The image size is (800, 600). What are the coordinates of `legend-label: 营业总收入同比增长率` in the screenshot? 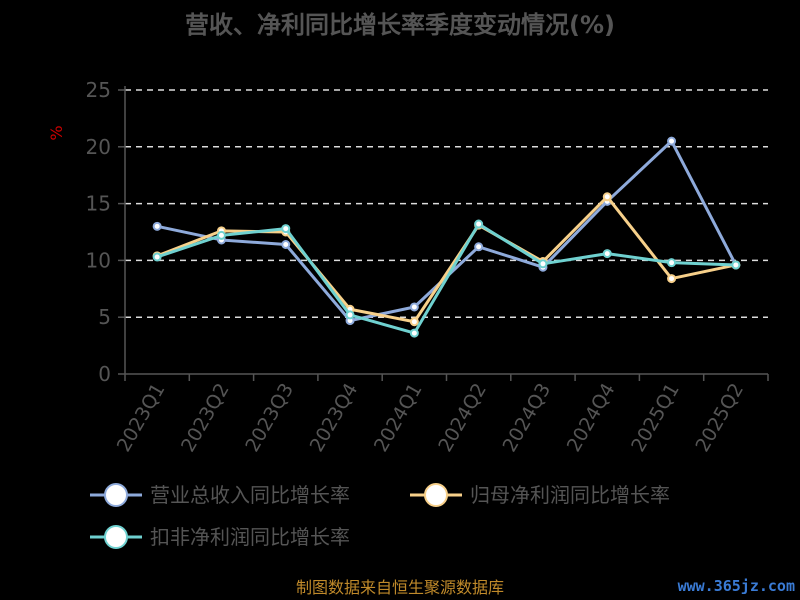 It's located at (250, 495).